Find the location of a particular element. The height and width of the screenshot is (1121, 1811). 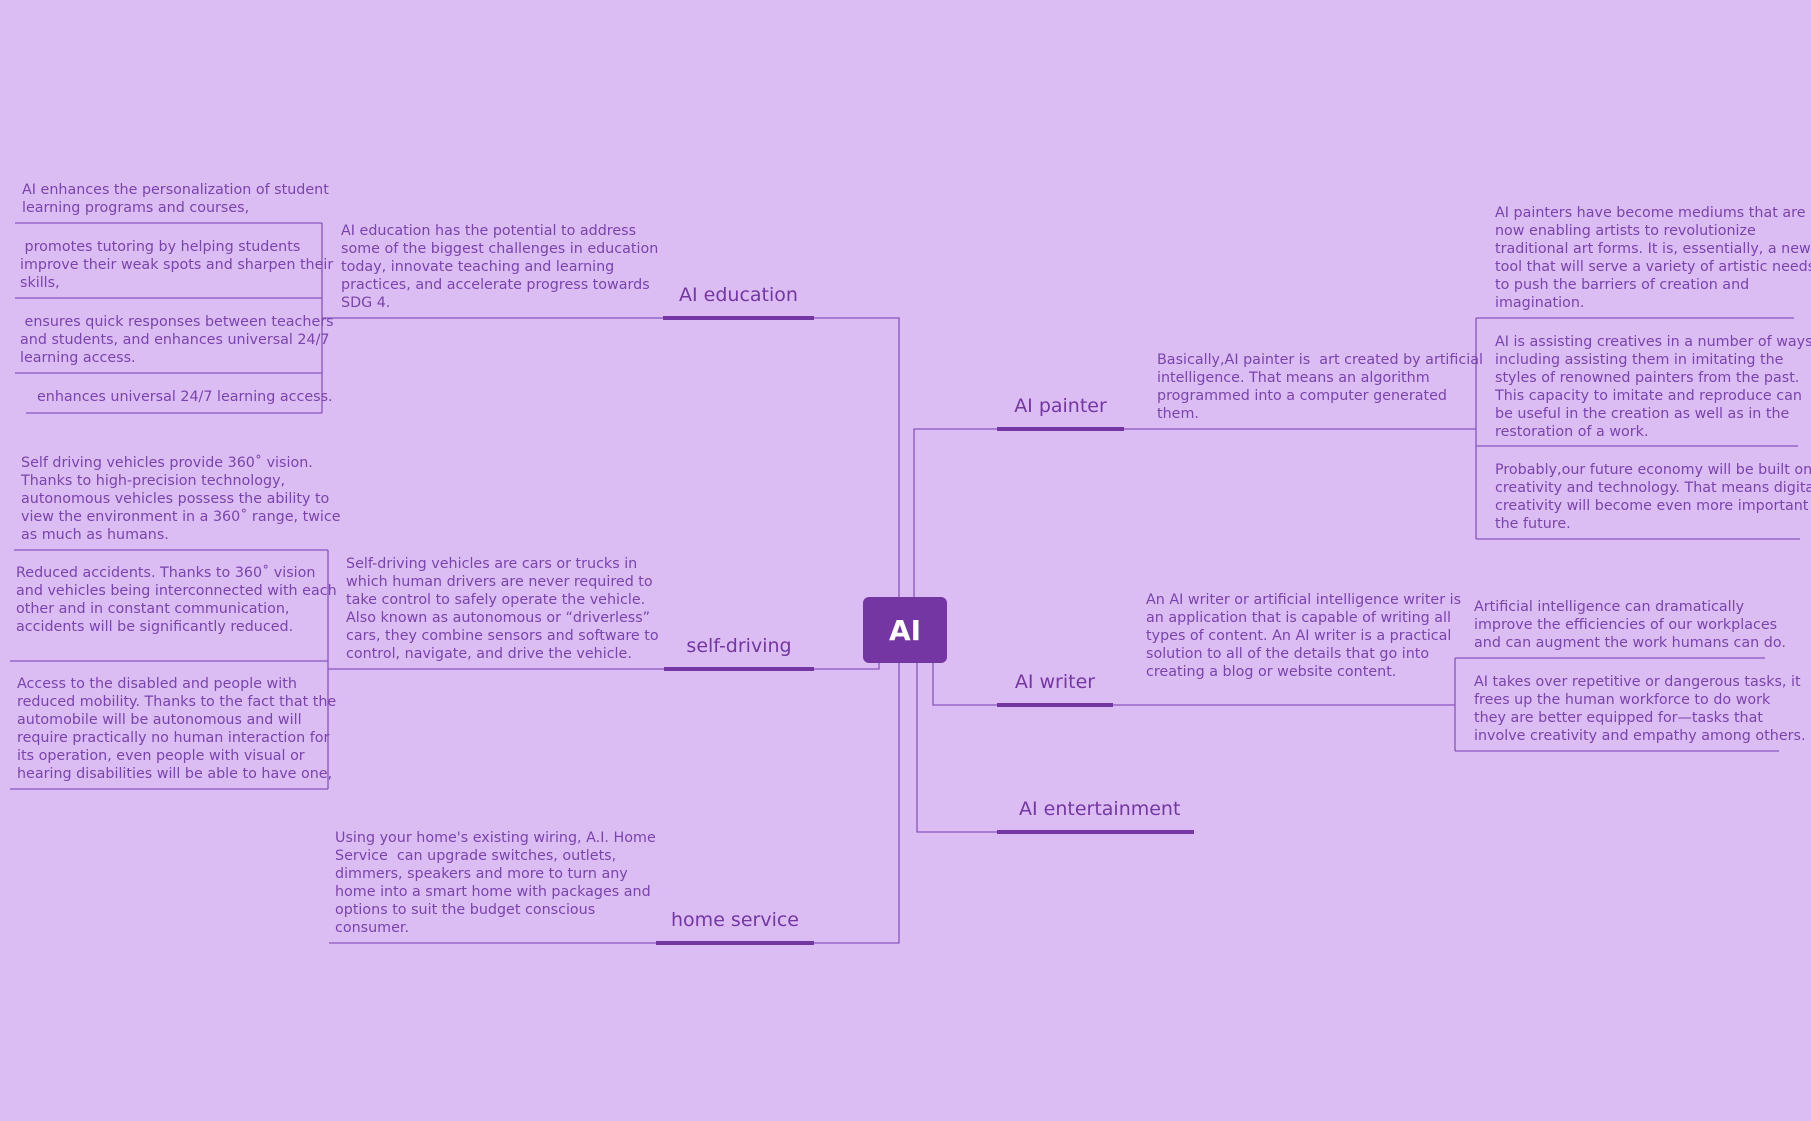

note-line: Service can upgrade switches, outlets, is located at coordinates (476, 855).